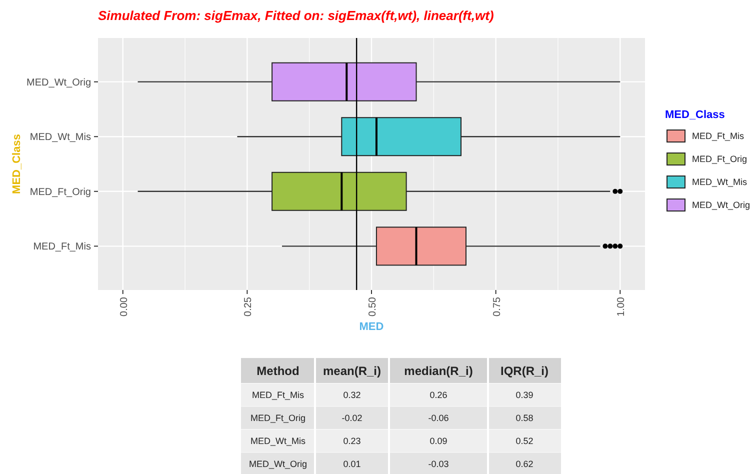 The height and width of the screenshot is (474, 756). I want to click on legend-label: MED_Ft_Orig, so click(720, 159).